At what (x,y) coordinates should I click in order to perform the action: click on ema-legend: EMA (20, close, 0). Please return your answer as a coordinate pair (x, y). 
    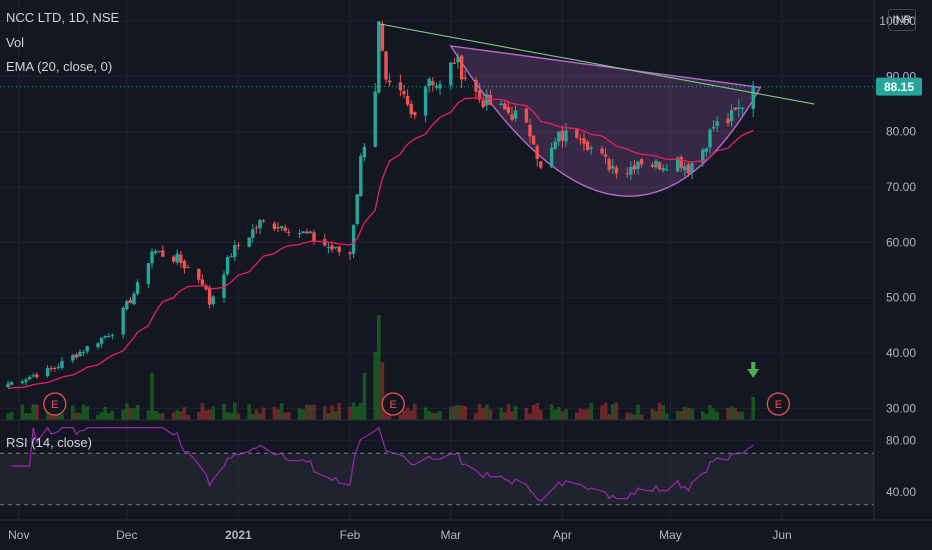
    Looking at the image, I should click on (59, 66).